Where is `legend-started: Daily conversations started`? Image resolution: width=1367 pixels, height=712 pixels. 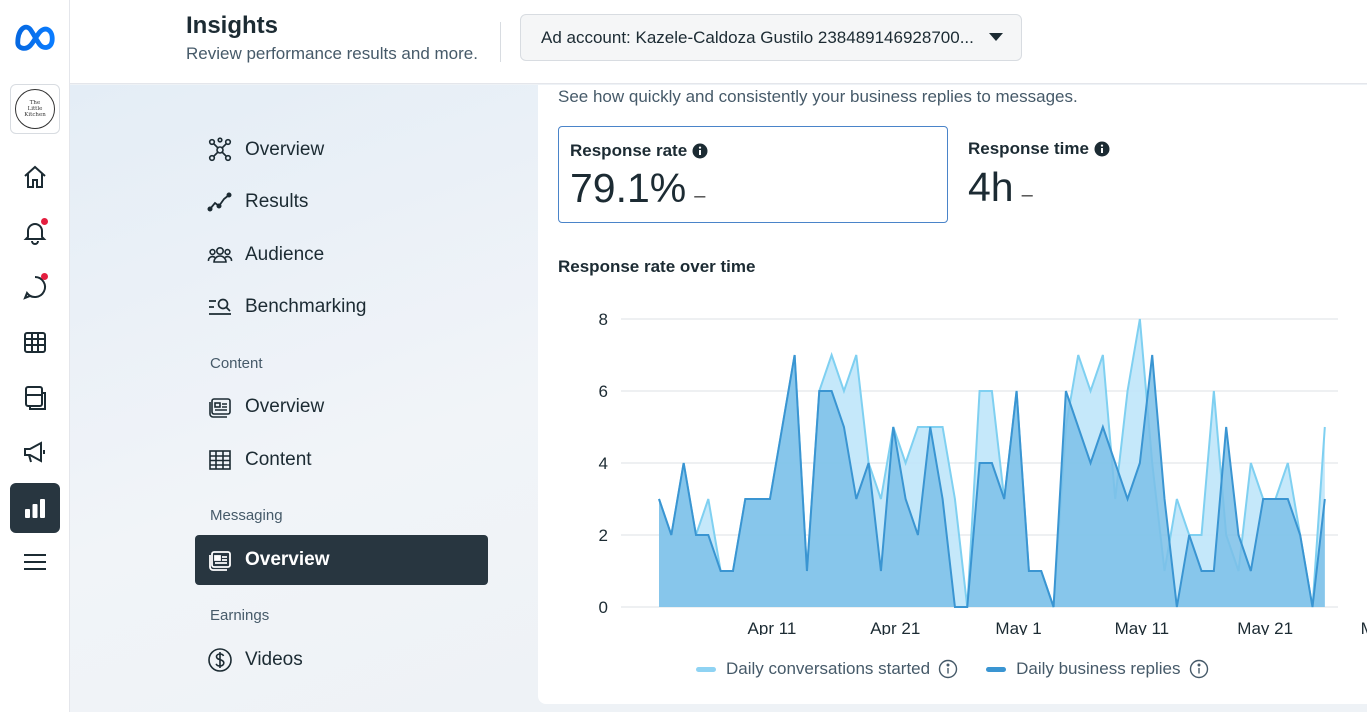 legend-started: Daily conversations started is located at coordinates (827, 669).